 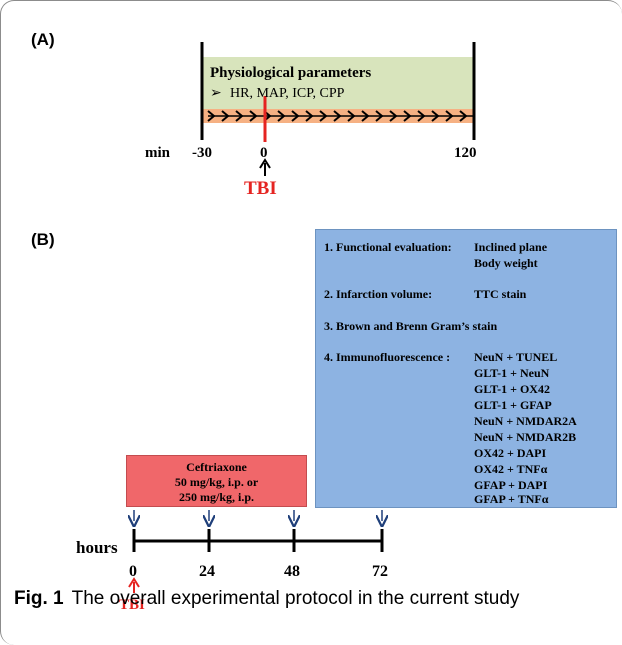 I want to click on tick-0-min: 0, so click(x=264, y=153).